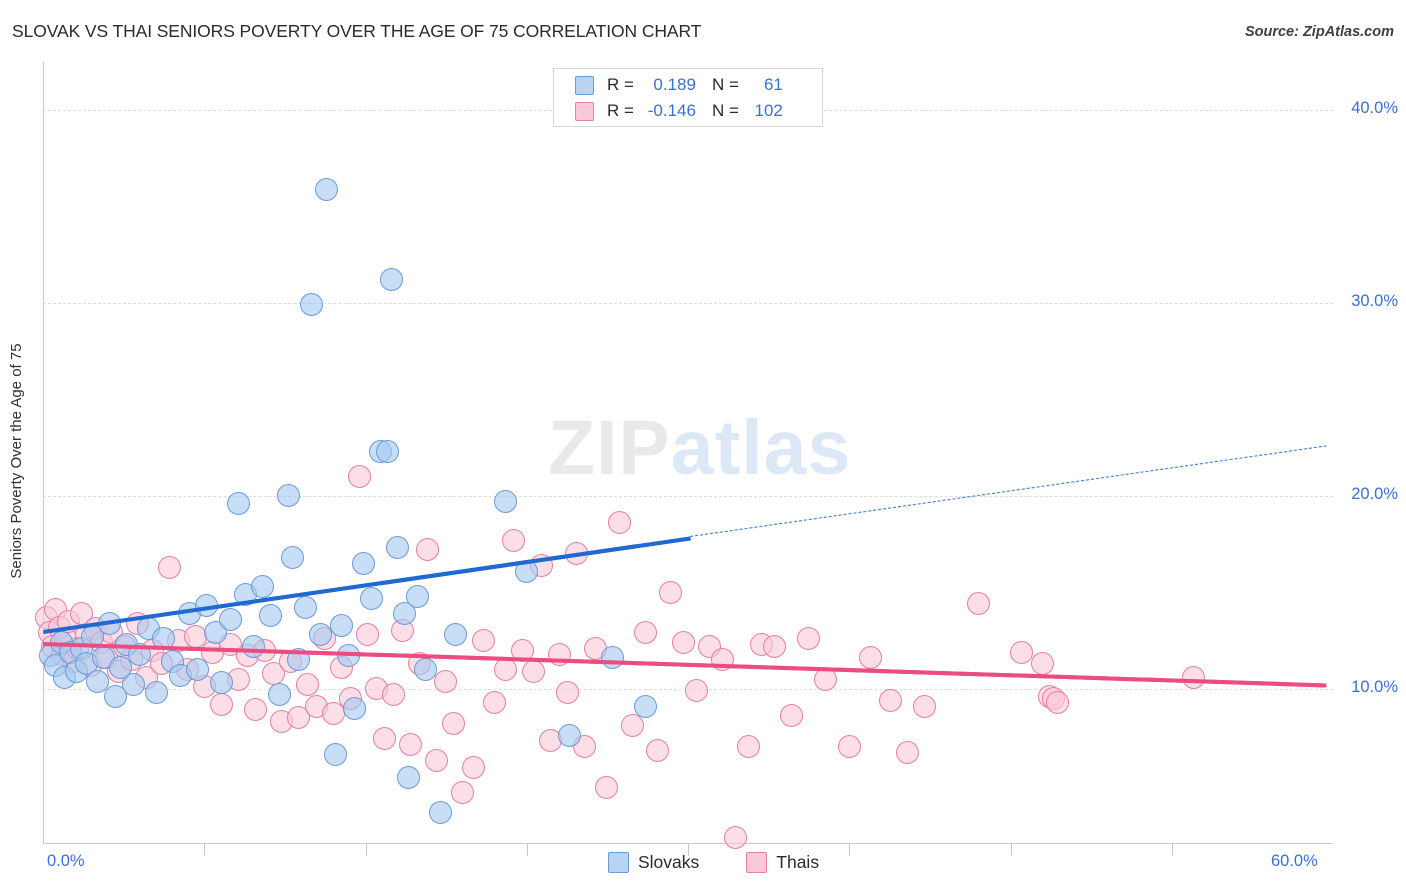 The height and width of the screenshot is (892, 1406). What do you see at coordinates (653, 862) in the screenshot?
I see `legend-item-slovaks: Slovaks` at bounding box center [653, 862].